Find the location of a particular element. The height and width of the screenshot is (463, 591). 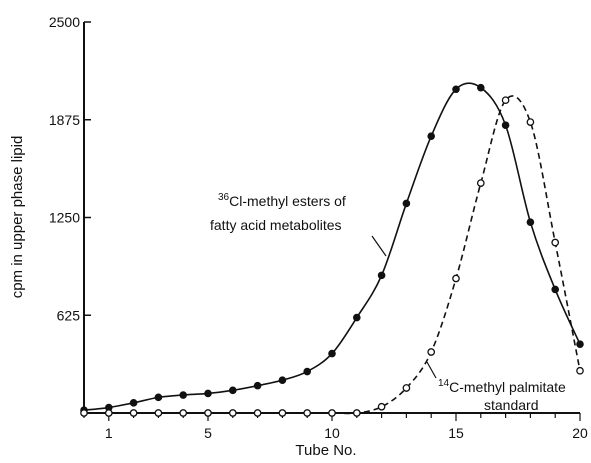

annotation-palmitate-superscript: 14 is located at coordinates (444, 383).